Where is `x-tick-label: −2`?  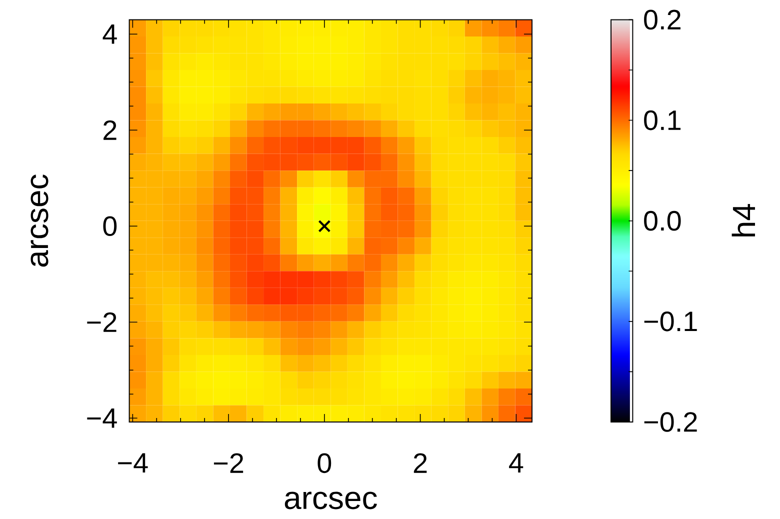
x-tick-label: −2 is located at coordinates (229, 463).